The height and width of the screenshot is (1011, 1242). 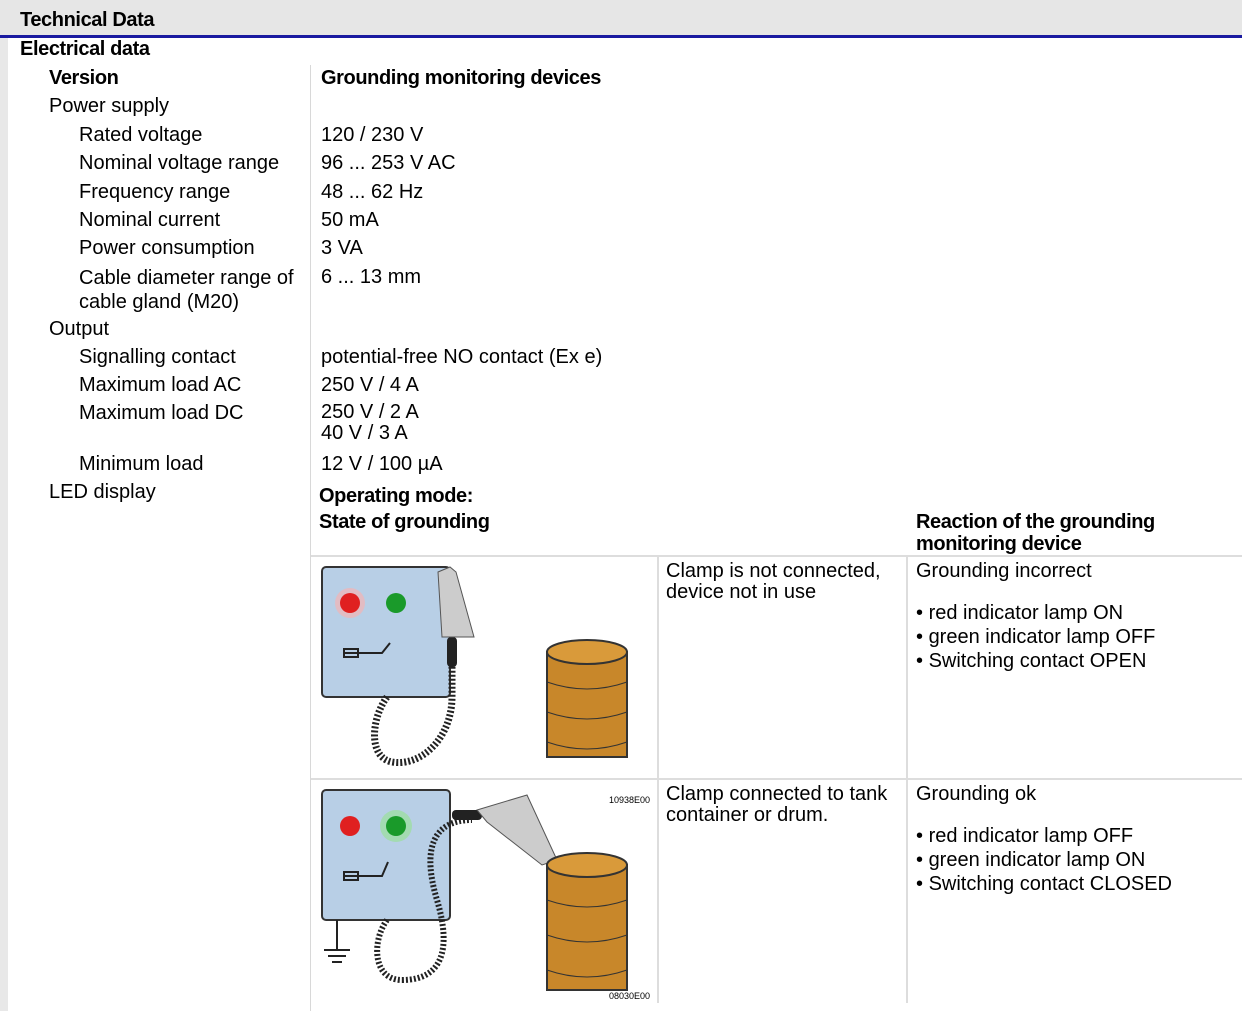 What do you see at coordinates (84, 78) in the screenshot?
I see `version-label: Version` at bounding box center [84, 78].